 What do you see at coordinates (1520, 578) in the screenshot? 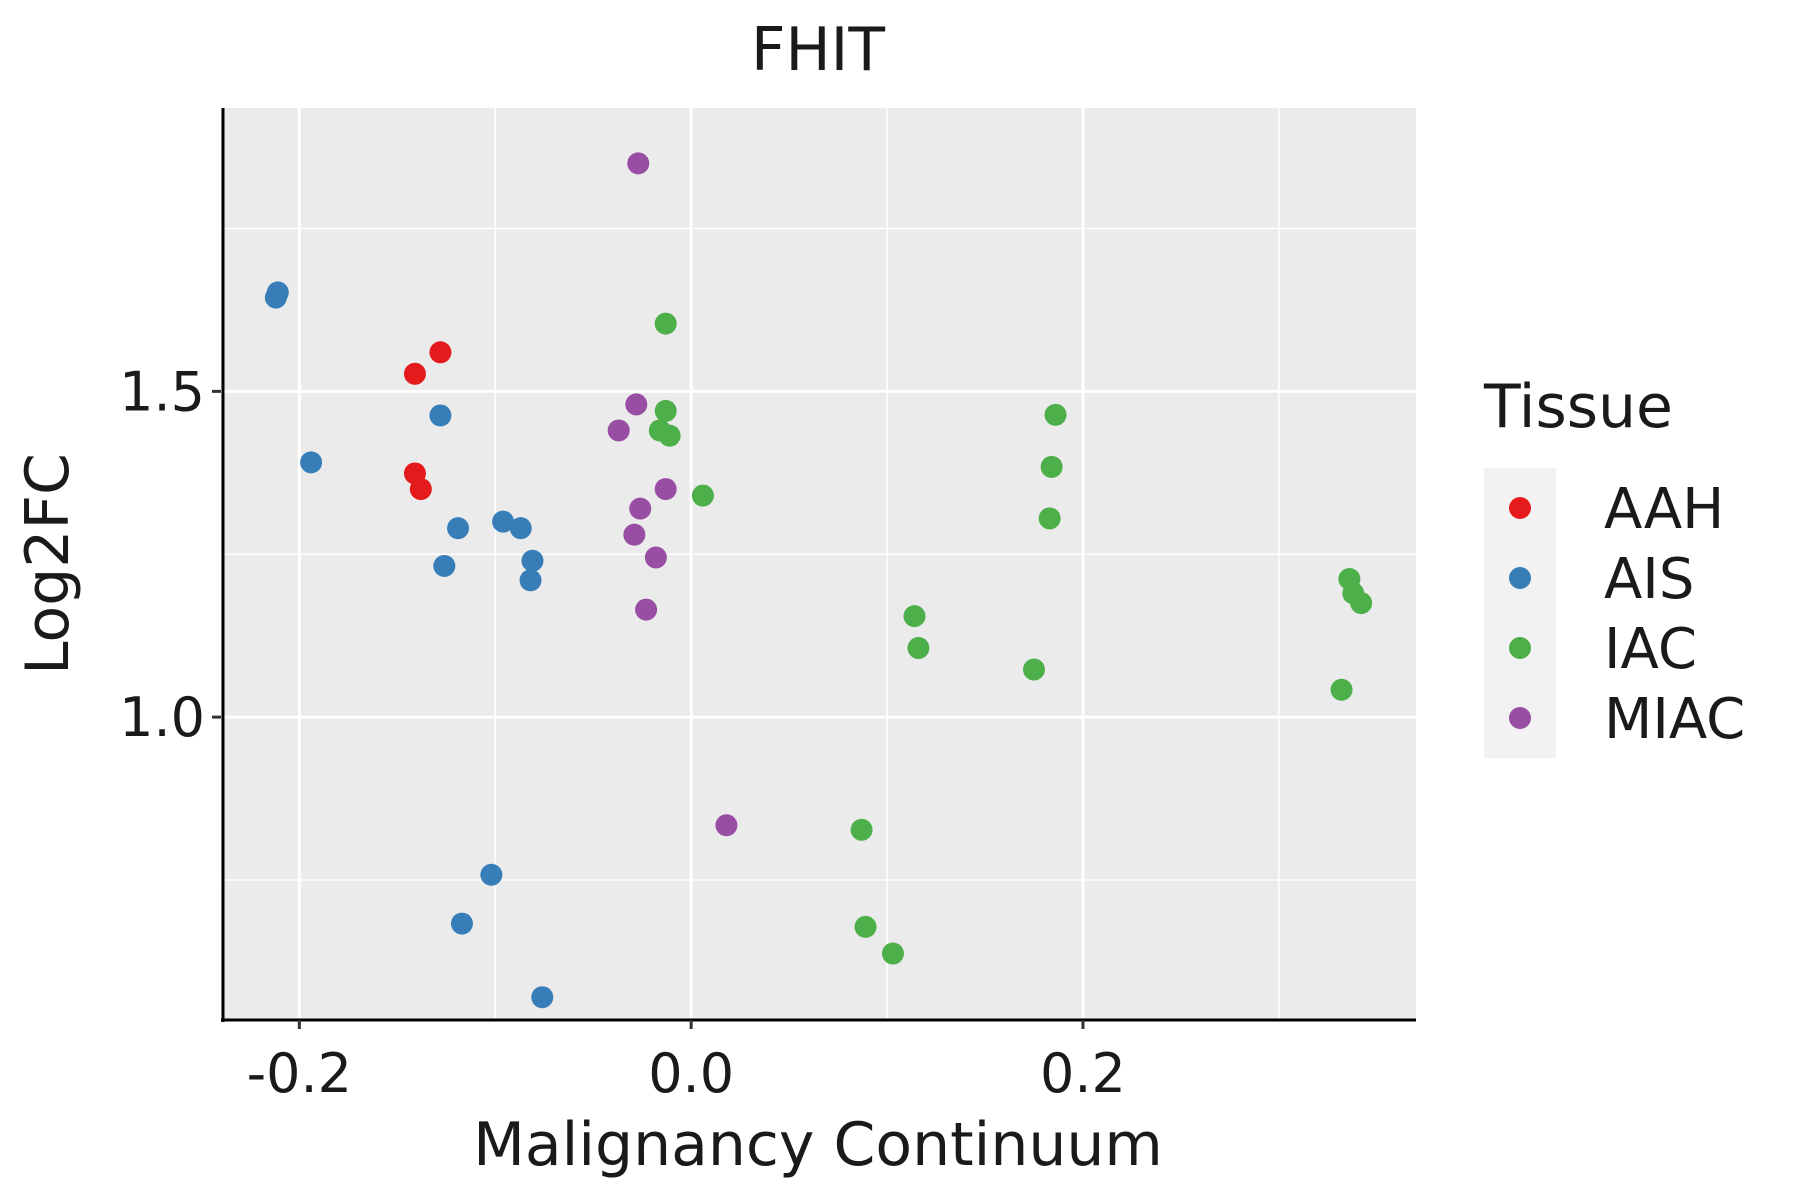
I see `legend-key-ais` at bounding box center [1520, 578].